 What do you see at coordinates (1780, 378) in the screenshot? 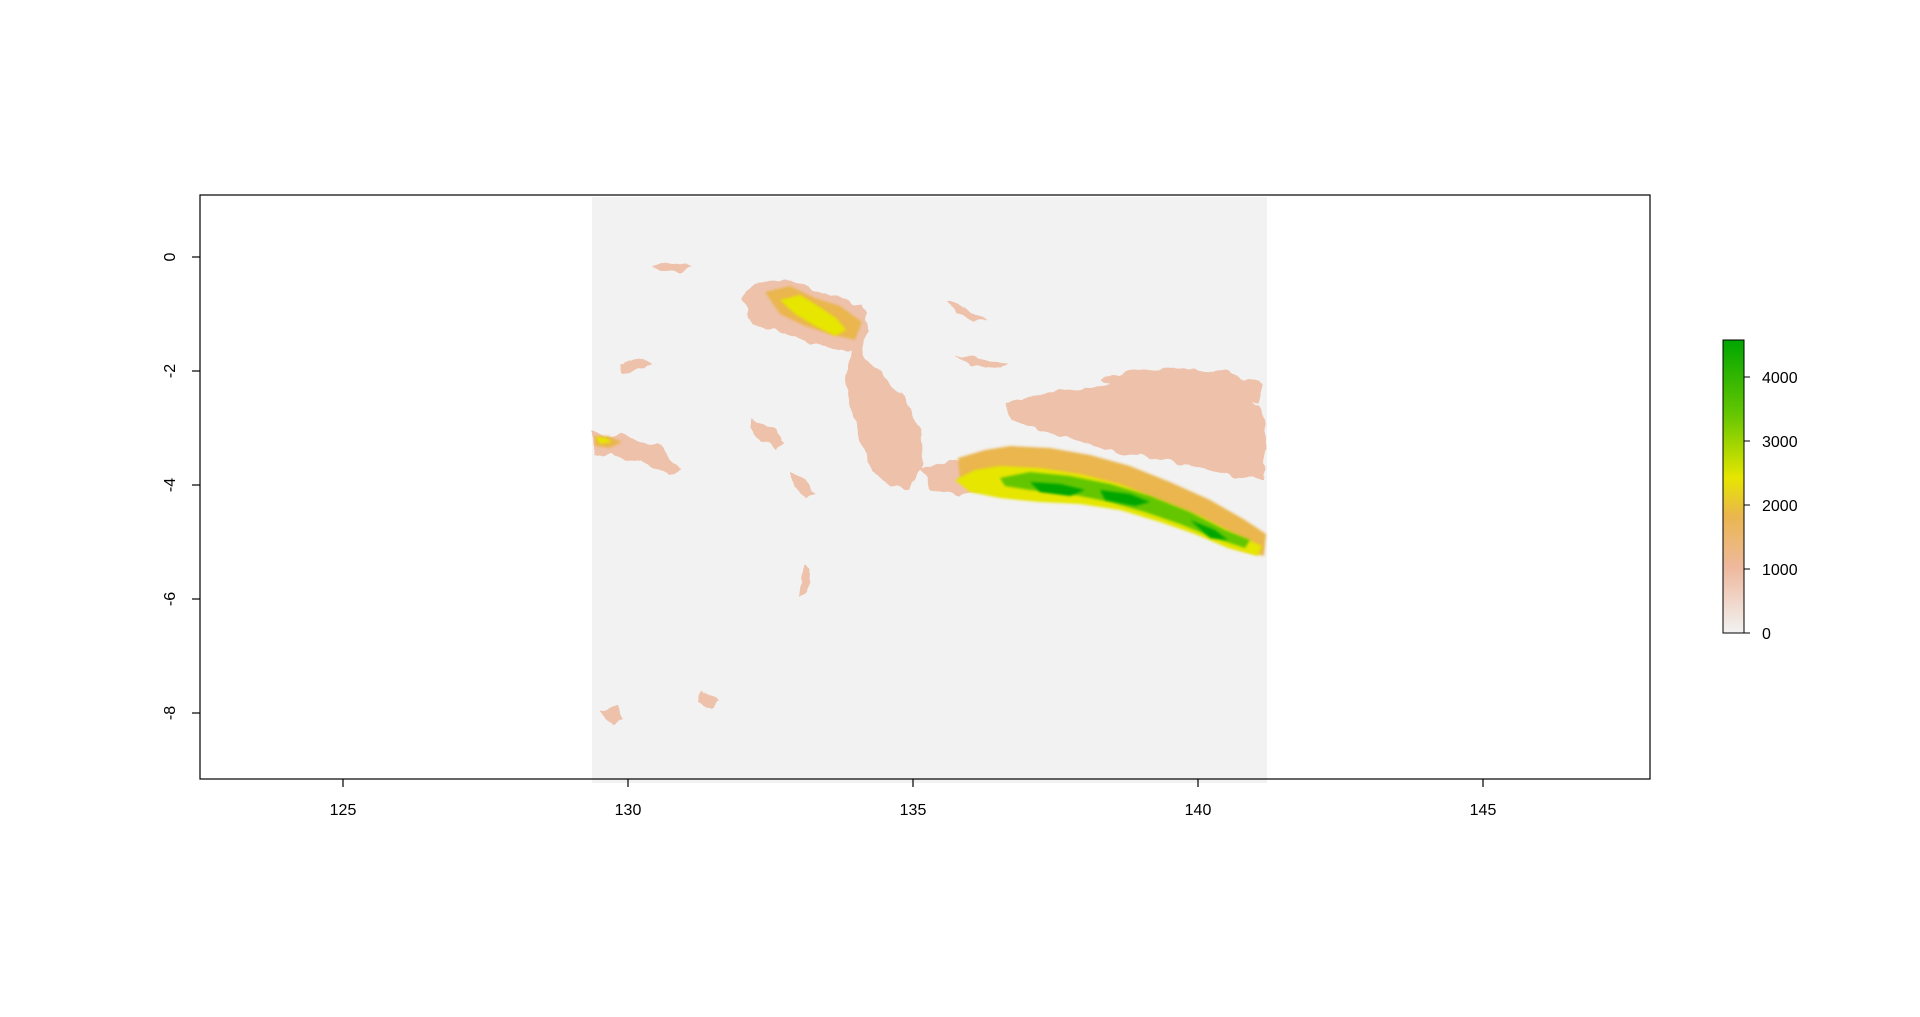
I see `legend-tick-label: 4000` at bounding box center [1780, 378].